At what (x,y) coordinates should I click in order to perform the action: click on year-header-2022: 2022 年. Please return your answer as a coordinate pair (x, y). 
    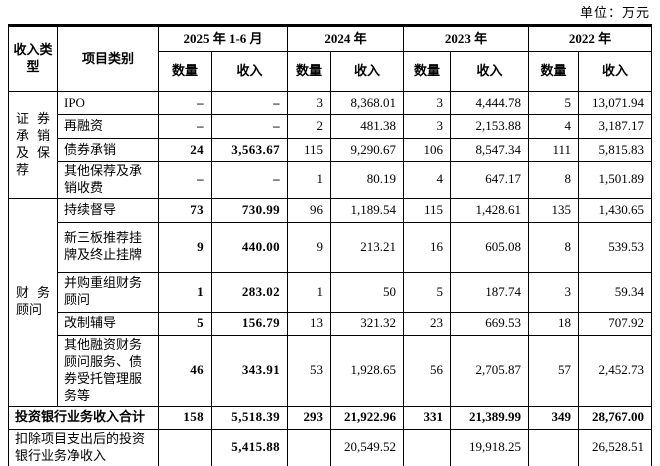
    Looking at the image, I should click on (590, 38).